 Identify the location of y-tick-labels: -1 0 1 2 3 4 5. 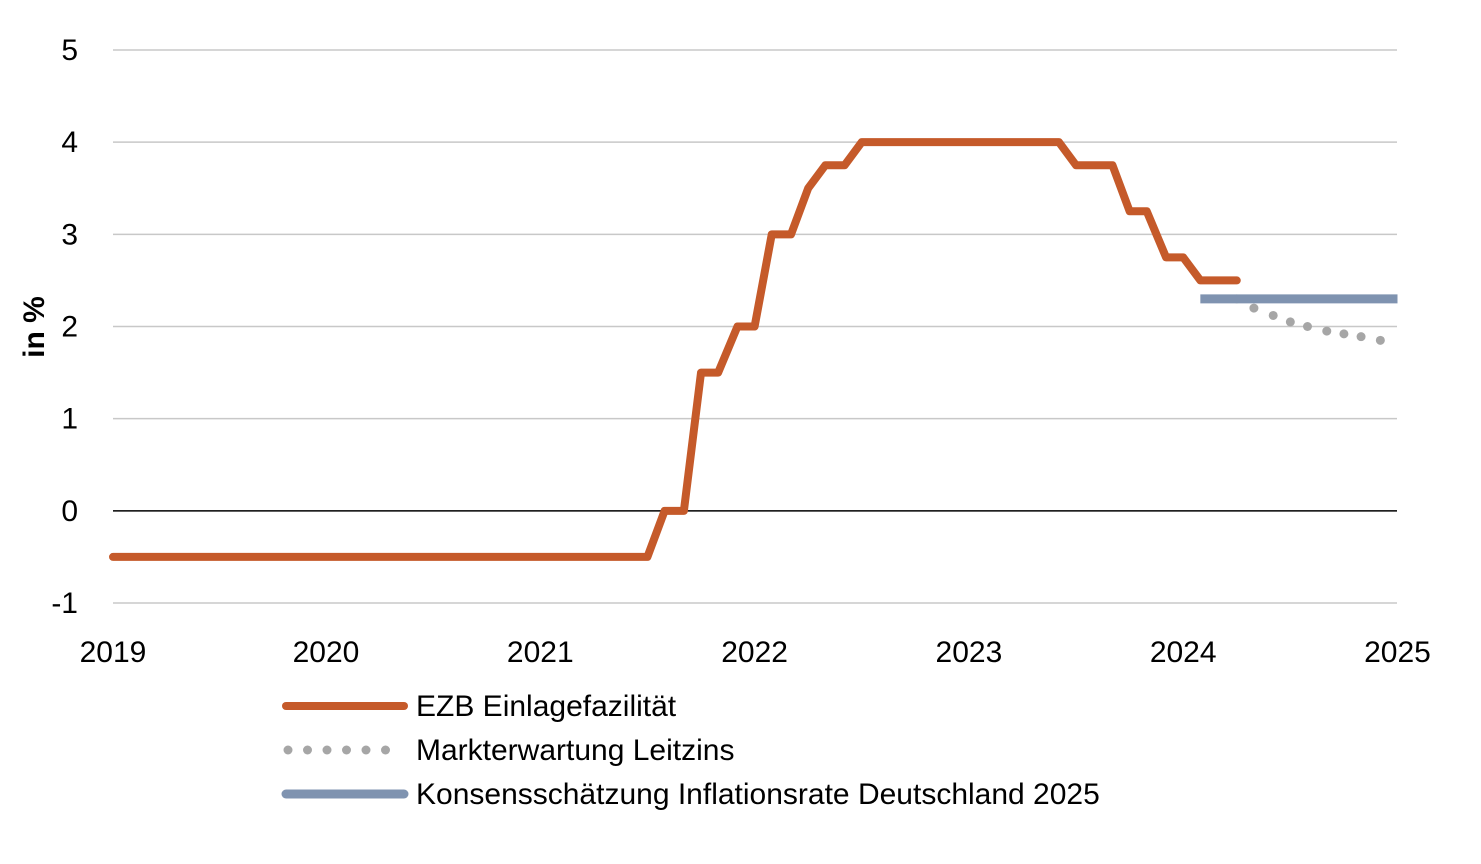
(64, 327).